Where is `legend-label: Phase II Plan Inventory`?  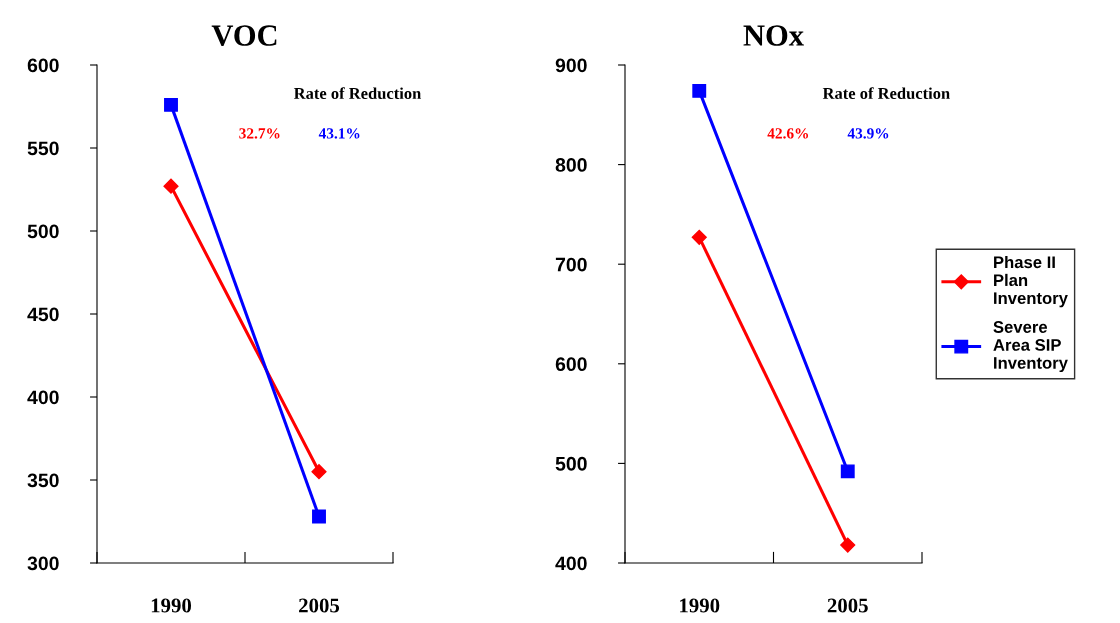 legend-label: Phase II Plan Inventory is located at coordinates (1031, 281).